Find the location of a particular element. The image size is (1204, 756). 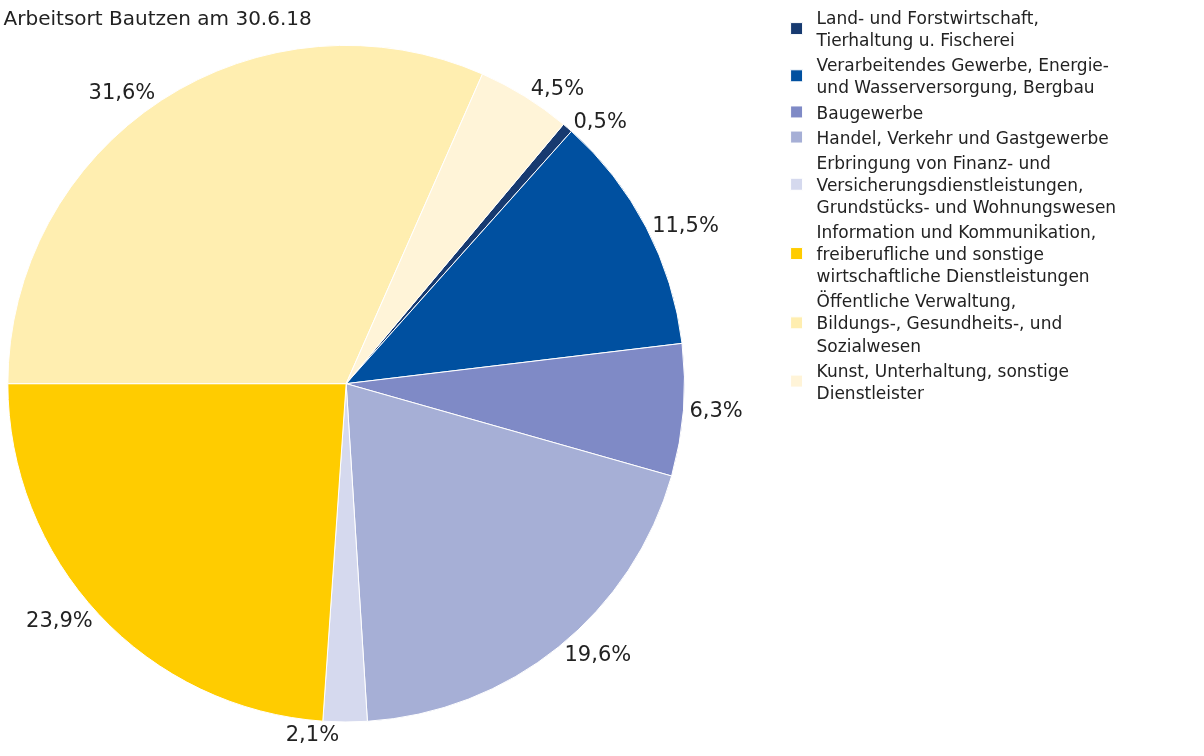

legend-label: Land- und Forstwirtschaft, Tierhaltung u. Fischerei is located at coordinates (927, 29).